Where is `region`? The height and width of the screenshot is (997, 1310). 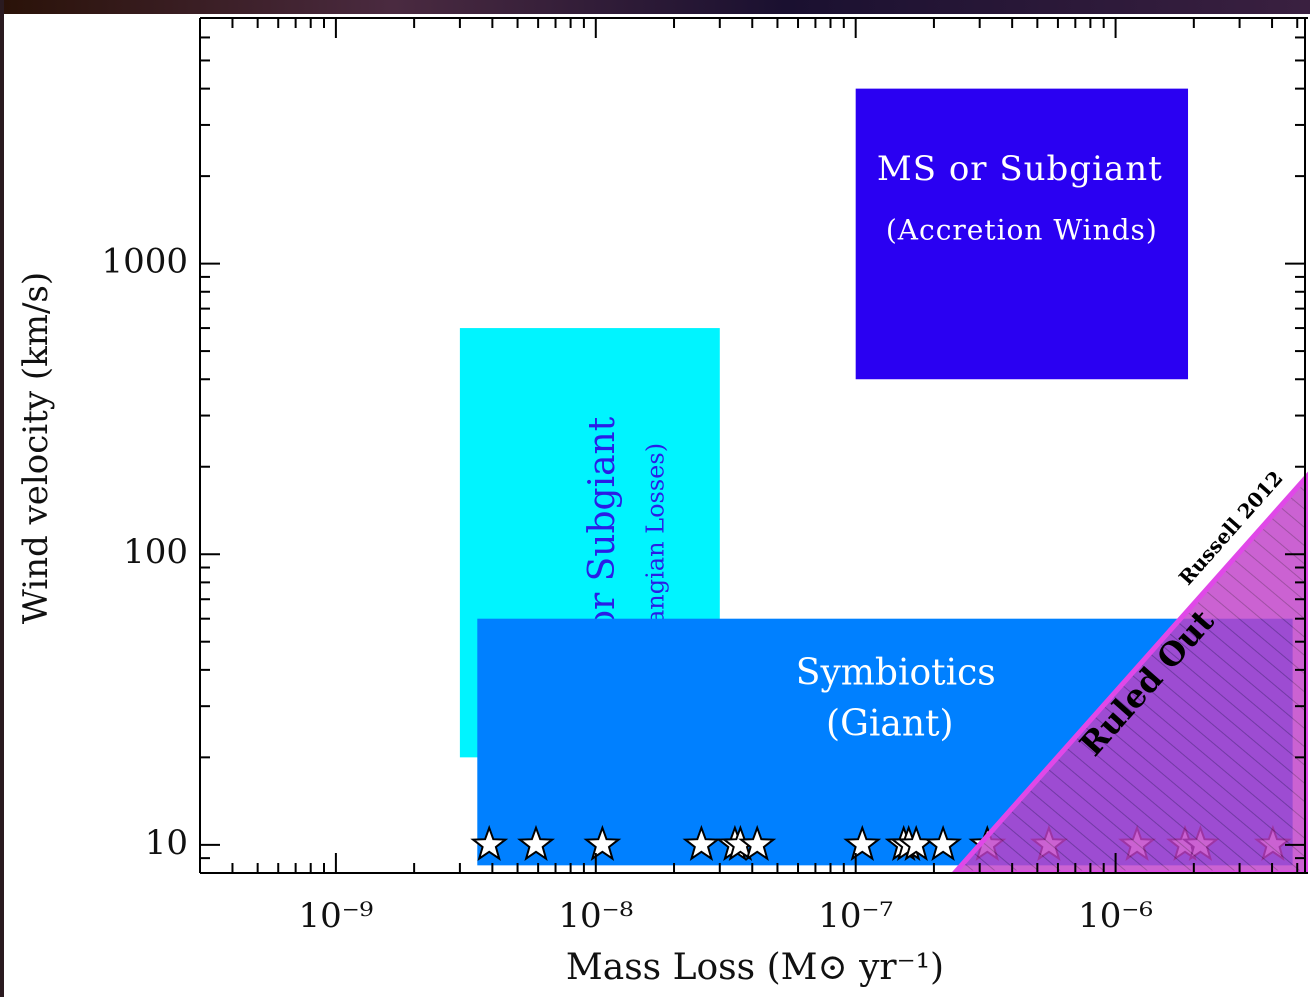
region is located at coordinates (1022, 234).